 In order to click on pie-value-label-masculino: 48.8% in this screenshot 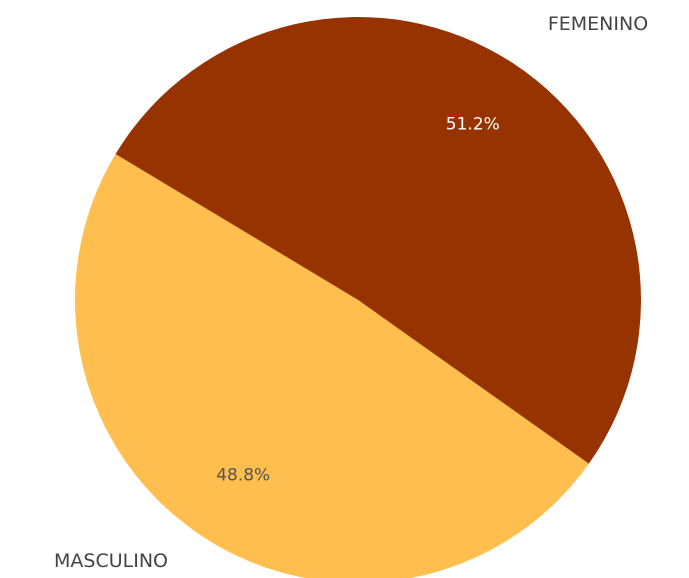, I will do `click(243, 475)`.